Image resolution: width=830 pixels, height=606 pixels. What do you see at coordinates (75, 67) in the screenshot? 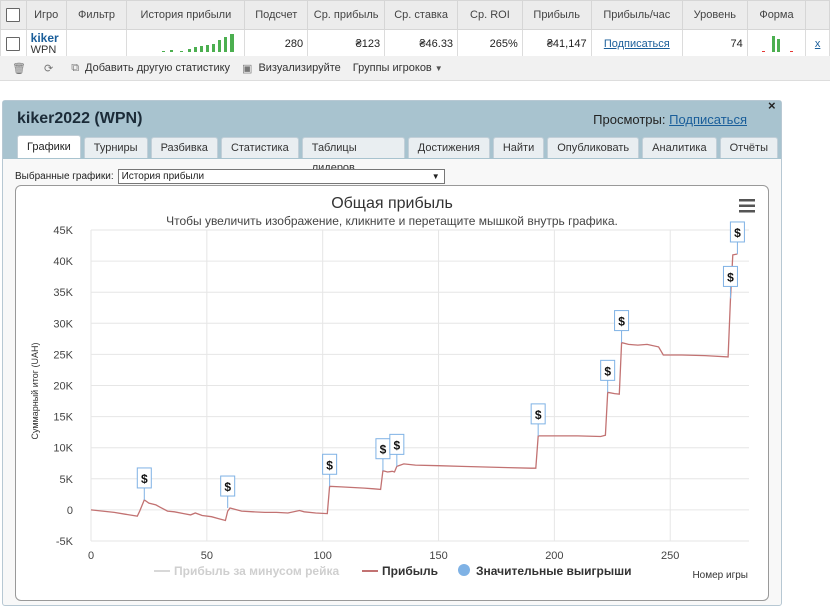
I see `external-icon: ⧉` at bounding box center [75, 67].